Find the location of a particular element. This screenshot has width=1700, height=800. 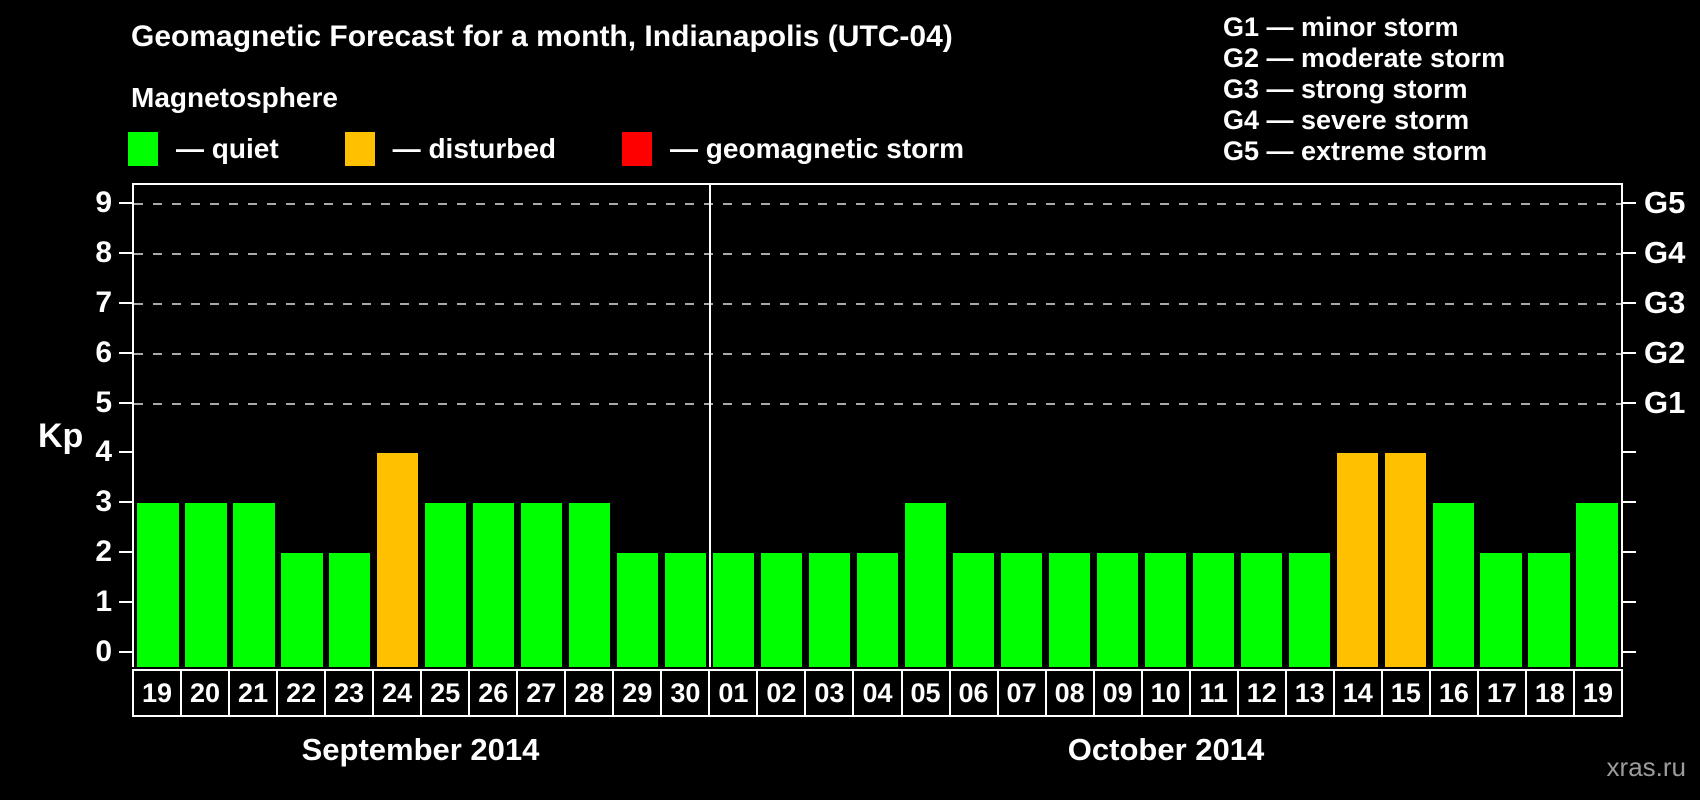

day-label-20: 20 is located at coordinates (205, 693).